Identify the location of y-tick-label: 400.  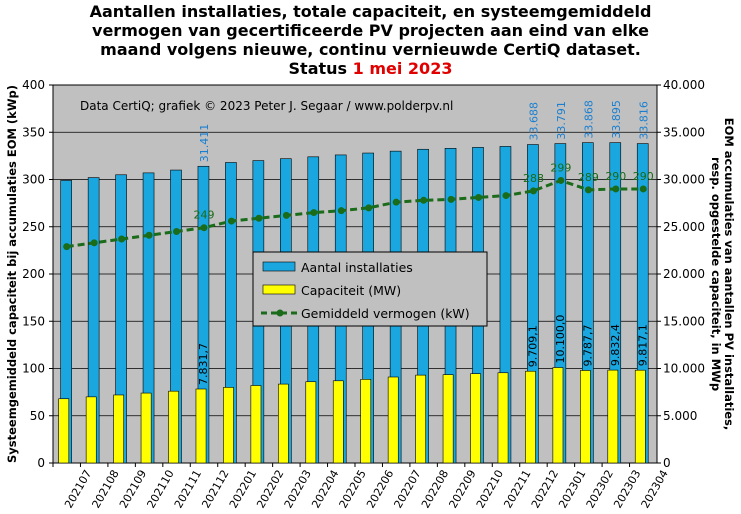
(33, 85).